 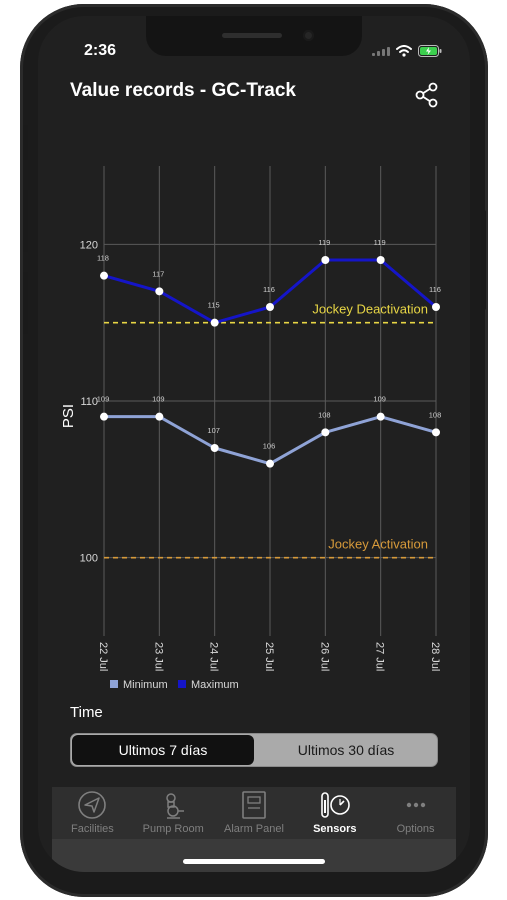 I want to click on y-axis-label: PSI, so click(x=68, y=416).